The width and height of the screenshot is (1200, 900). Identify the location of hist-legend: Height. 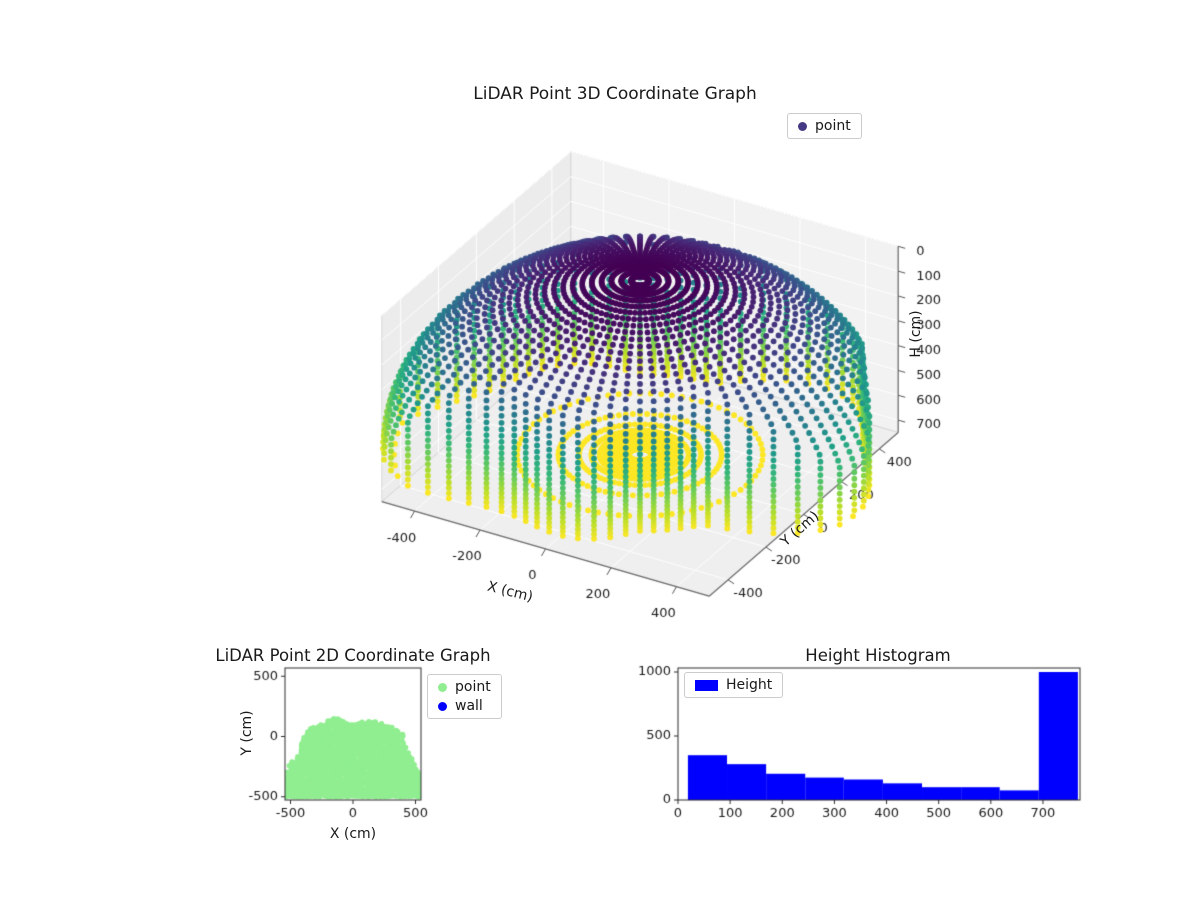
(734, 685).